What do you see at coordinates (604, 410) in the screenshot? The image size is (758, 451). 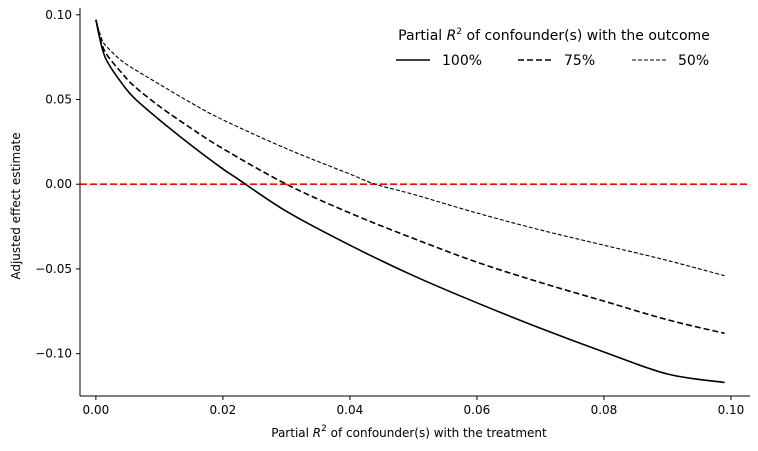 I see `x-tick-label: 0.08` at bounding box center [604, 410].